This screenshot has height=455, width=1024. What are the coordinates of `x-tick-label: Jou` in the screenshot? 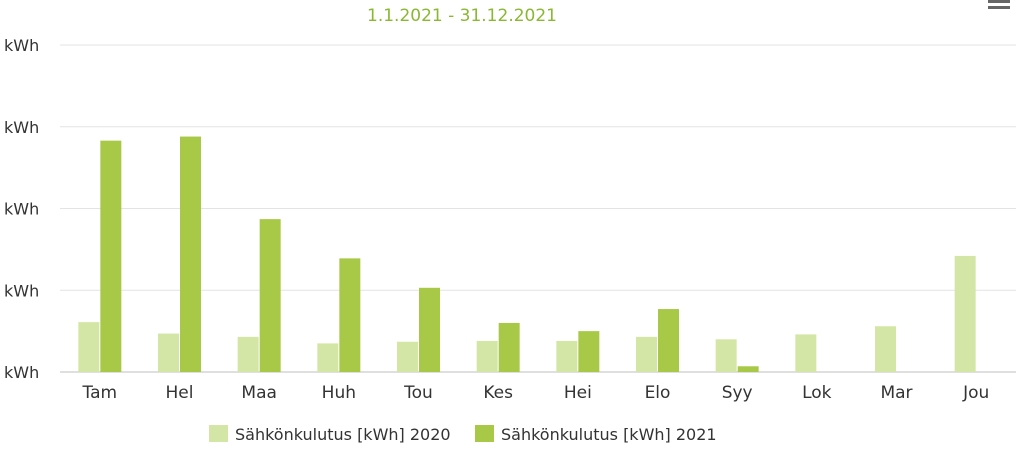 It's located at (975, 393).